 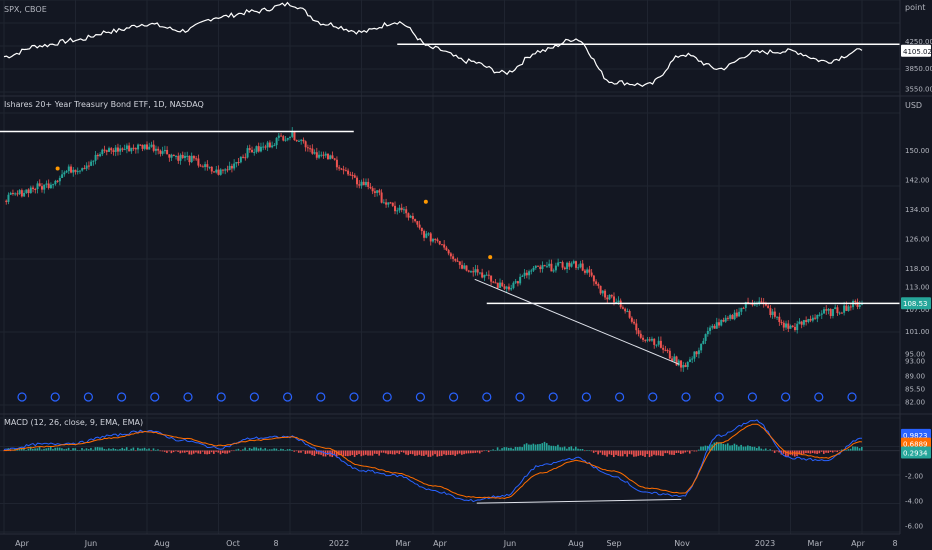 I want to click on spx-tick-label: 3850.00, so click(x=918, y=69).